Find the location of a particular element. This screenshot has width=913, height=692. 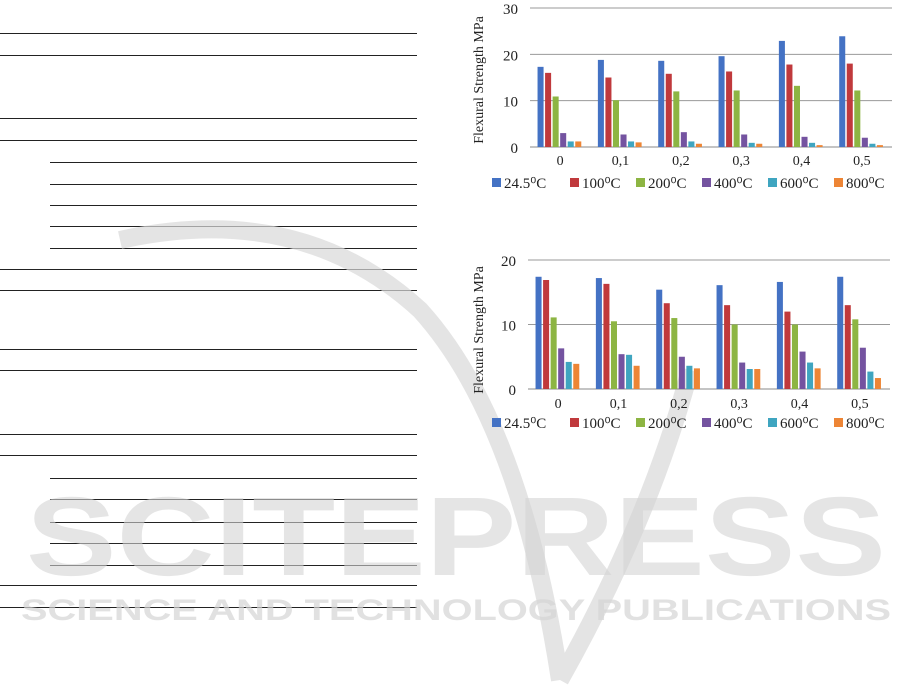

y-tick-label: 20 is located at coordinates (508, 262).